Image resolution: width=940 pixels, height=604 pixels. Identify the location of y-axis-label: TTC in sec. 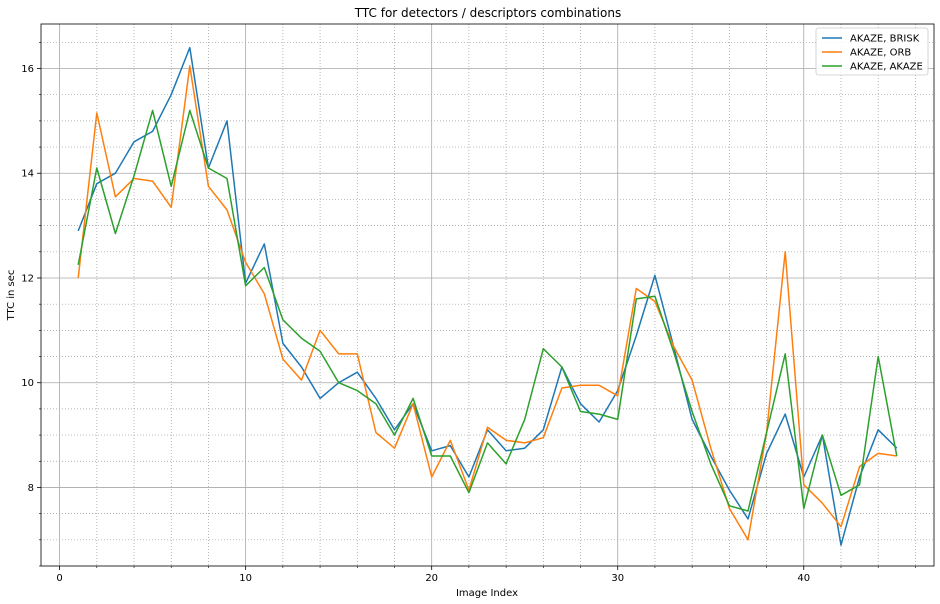
(11, 296).